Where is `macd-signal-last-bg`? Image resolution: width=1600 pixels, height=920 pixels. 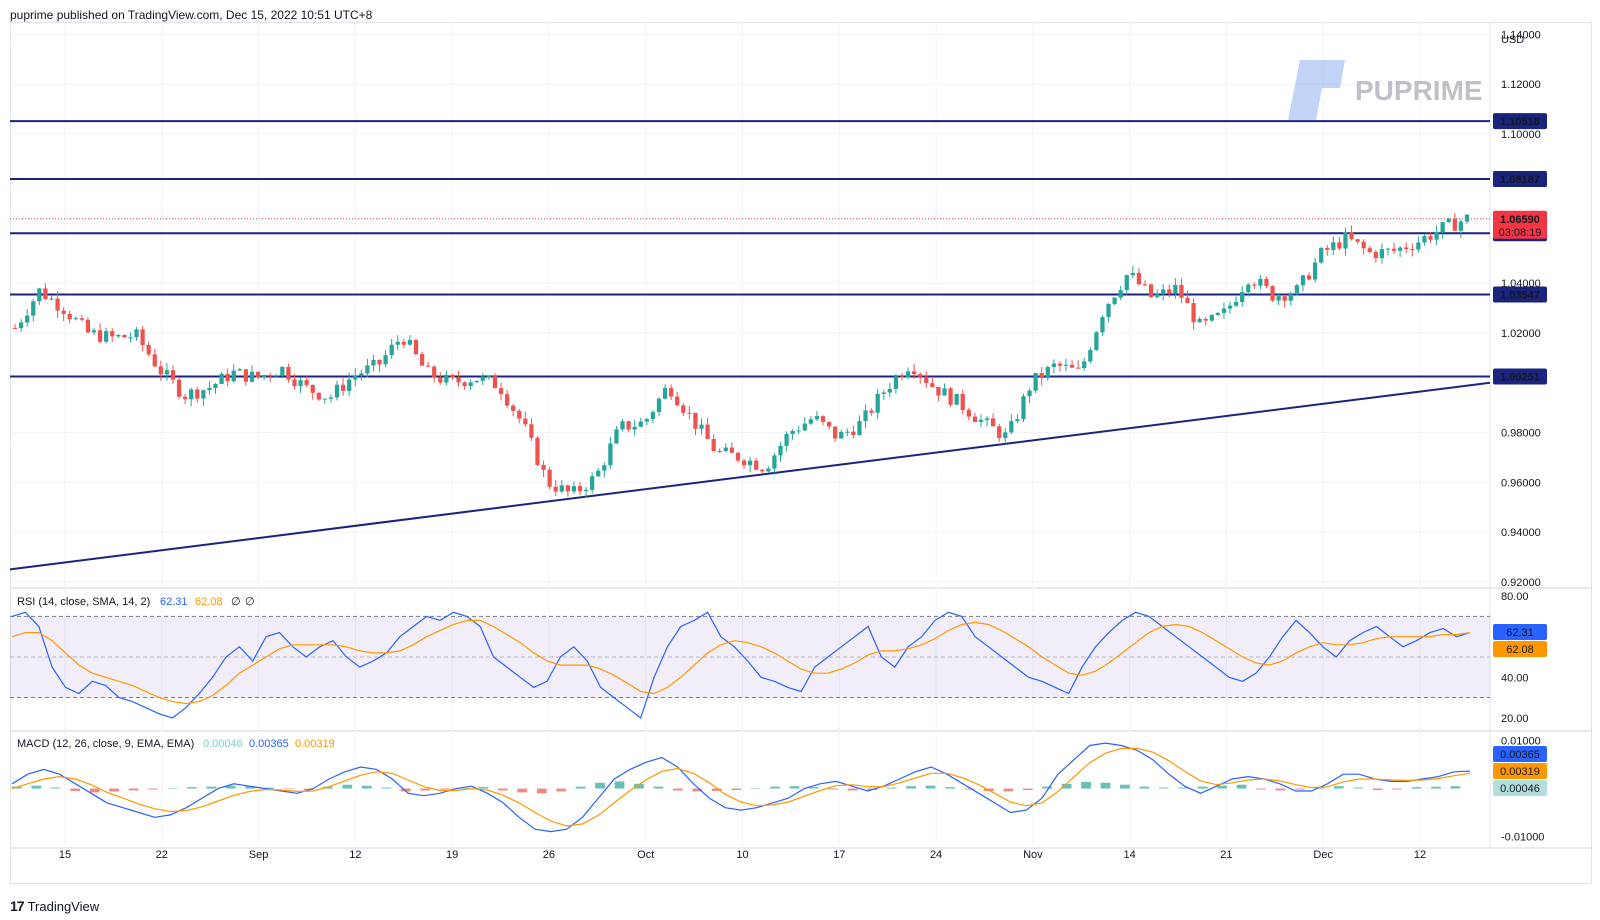
macd-signal-last-bg is located at coordinates (1520, 771).